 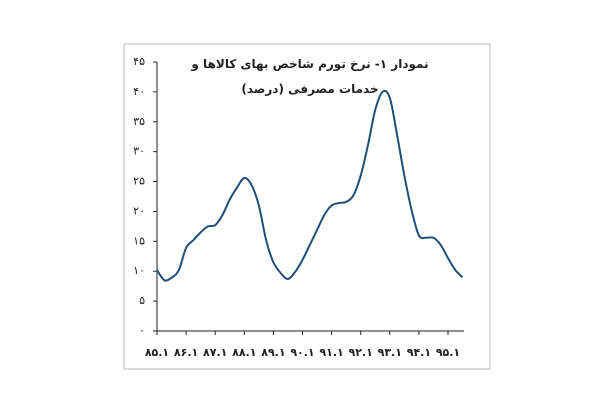 What do you see at coordinates (139, 181) in the screenshot?
I see `y-tick-label: ۲۵` at bounding box center [139, 181].